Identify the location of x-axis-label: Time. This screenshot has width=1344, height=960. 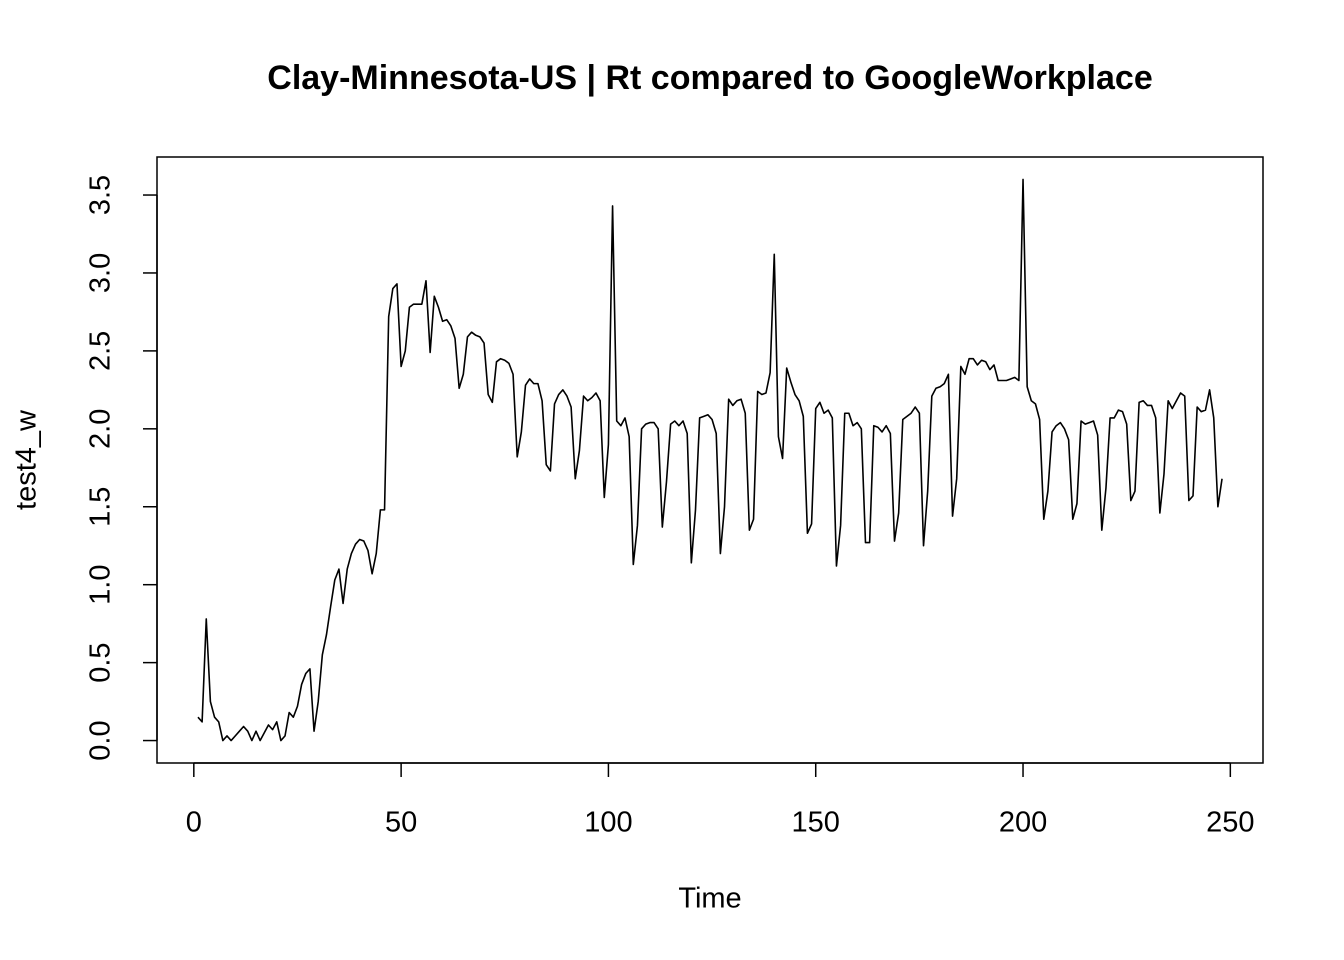
(709, 899).